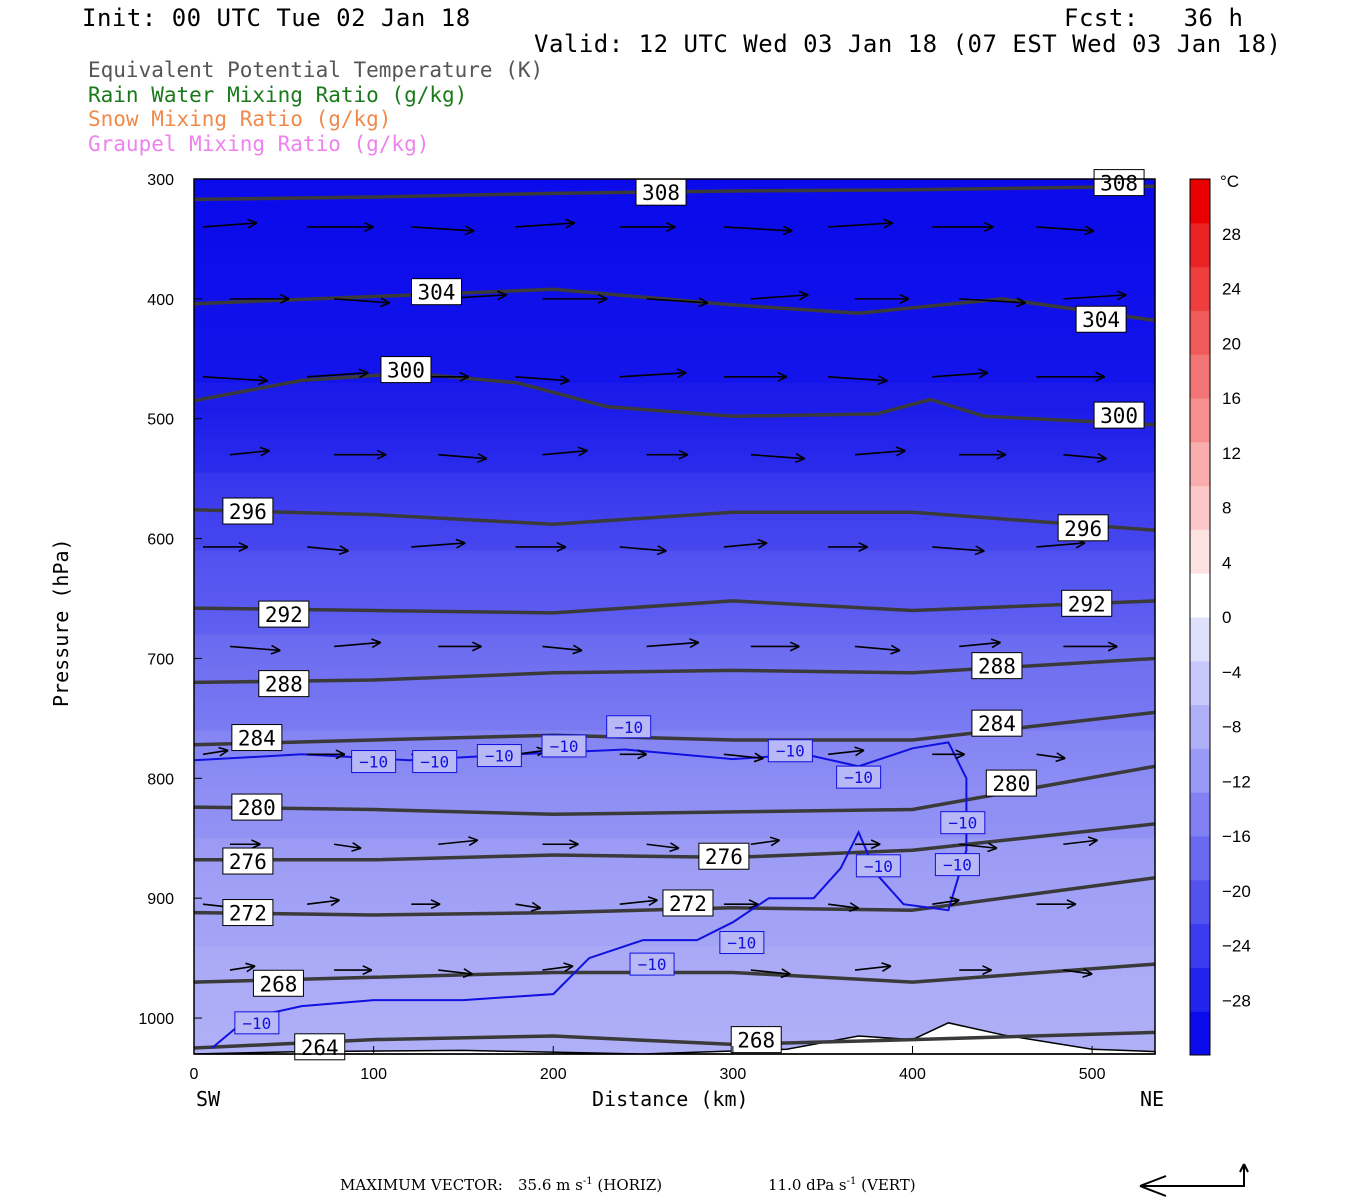 This screenshot has height=1200, width=1350. I want to click on theta-e-label: 280, so click(1011, 783).